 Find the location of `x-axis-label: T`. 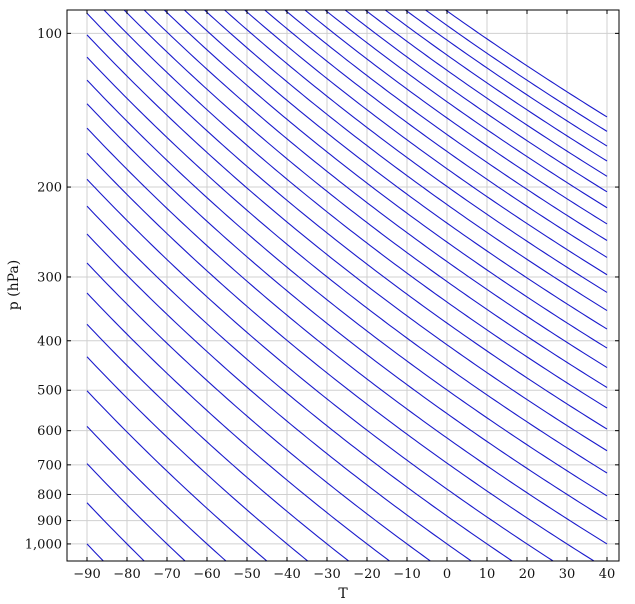

x-axis-label: T is located at coordinates (343, 594).